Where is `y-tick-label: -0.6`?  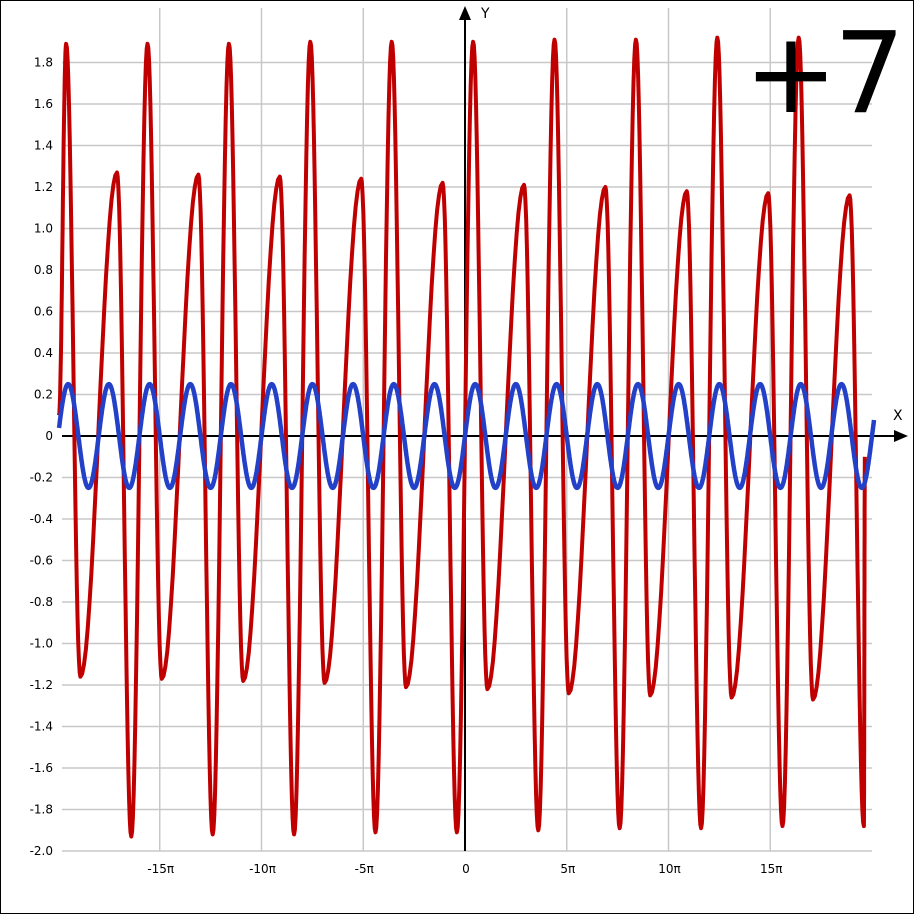
y-tick-label: -0.6 is located at coordinates (41, 561).